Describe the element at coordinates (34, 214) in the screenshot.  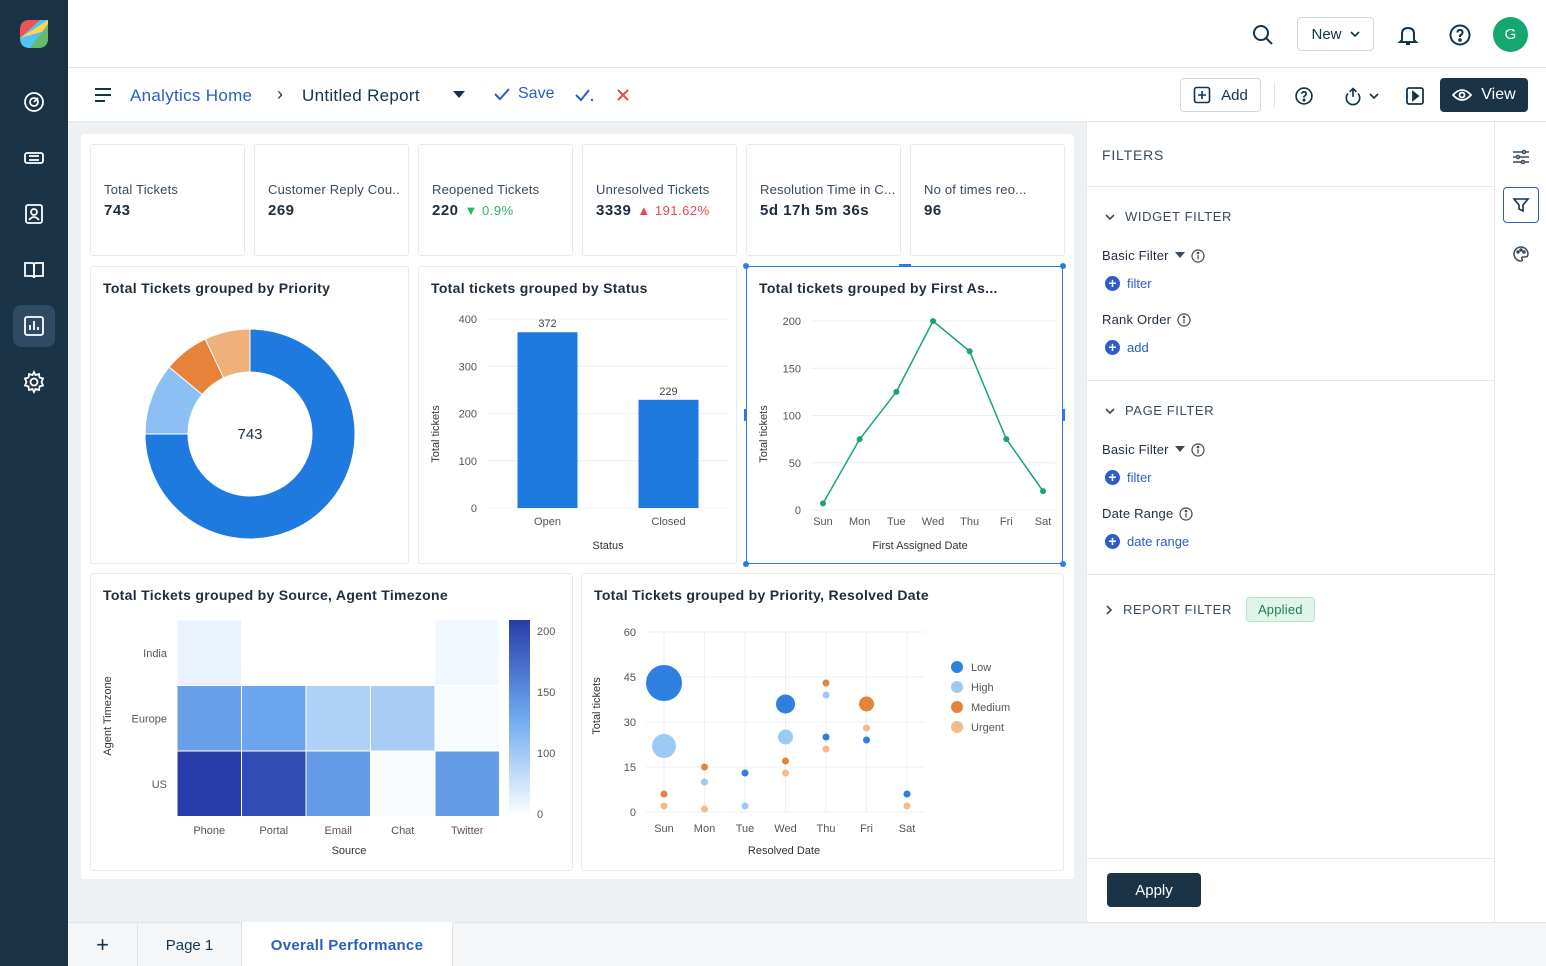
I see `contacts-icon` at that location.